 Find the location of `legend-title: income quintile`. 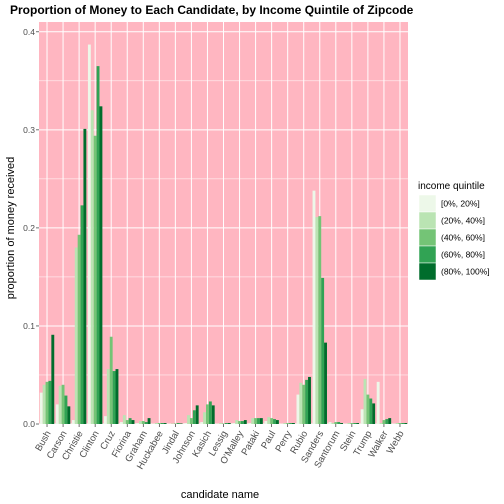

legend-title: income quintile is located at coordinates (451, 186).